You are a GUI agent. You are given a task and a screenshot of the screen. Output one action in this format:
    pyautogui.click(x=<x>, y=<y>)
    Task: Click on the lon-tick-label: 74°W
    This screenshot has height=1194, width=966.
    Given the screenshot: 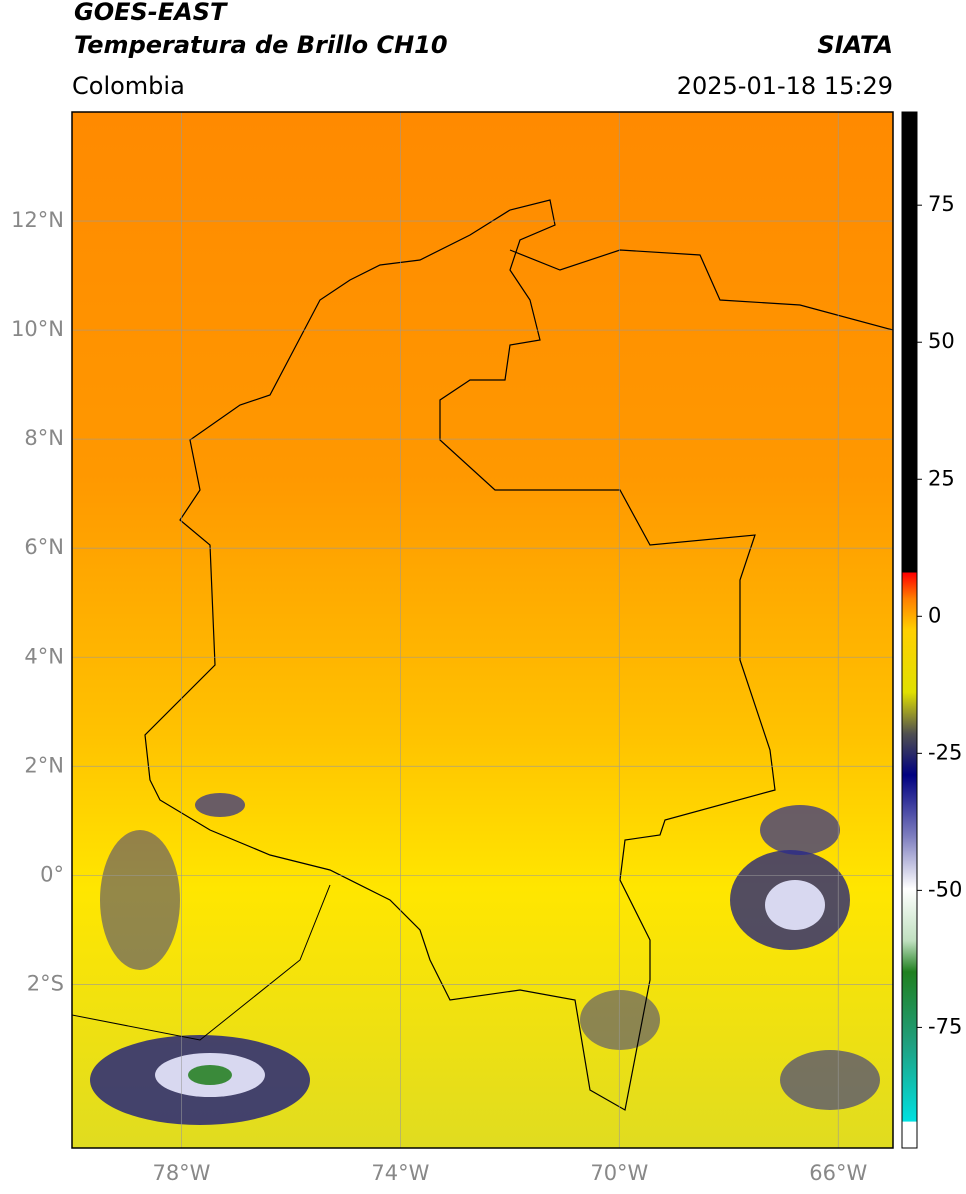 What is the action you would take?
    pyautogui.click(x=400, y=1173)
    